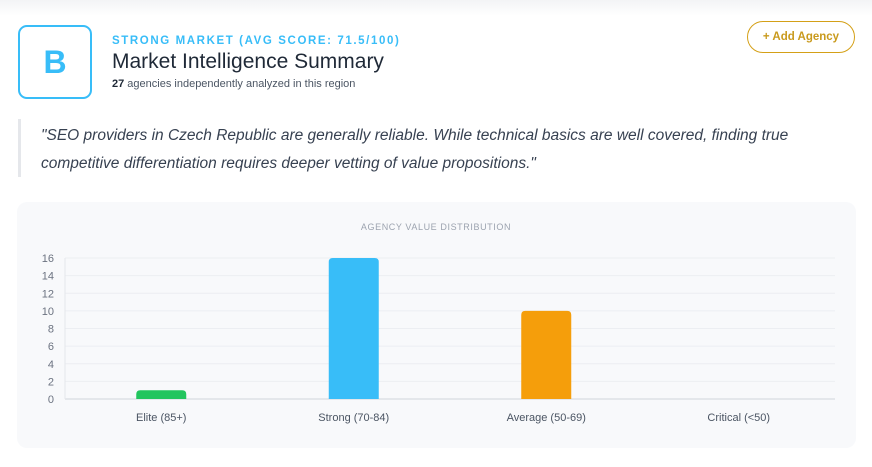 The width and height of the screenshot is (872, 467). Describe the element at coordinates (436, 227) in the screenshot. I see `chart-title: AGENCY VALUE DISTRIBUTION` at that location.